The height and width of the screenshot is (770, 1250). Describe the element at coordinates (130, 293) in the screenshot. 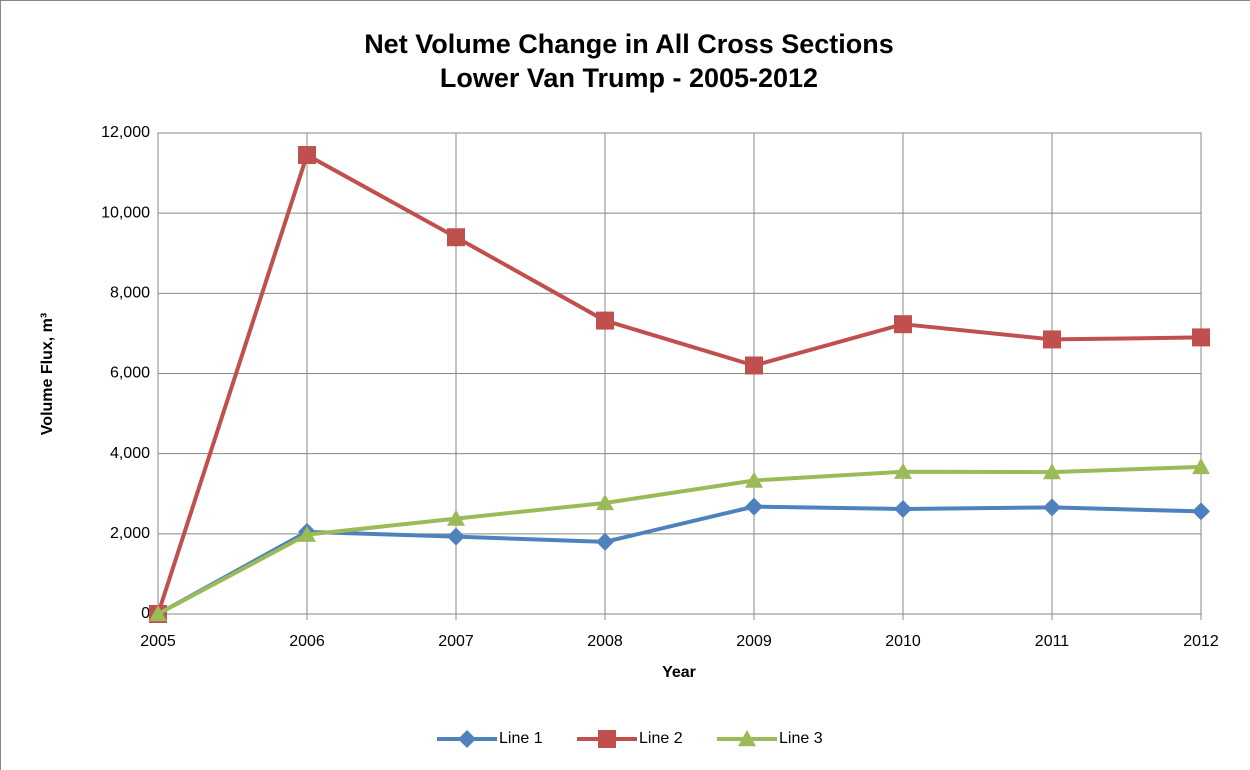

I see `y-tick-label: 8,000` at that location.